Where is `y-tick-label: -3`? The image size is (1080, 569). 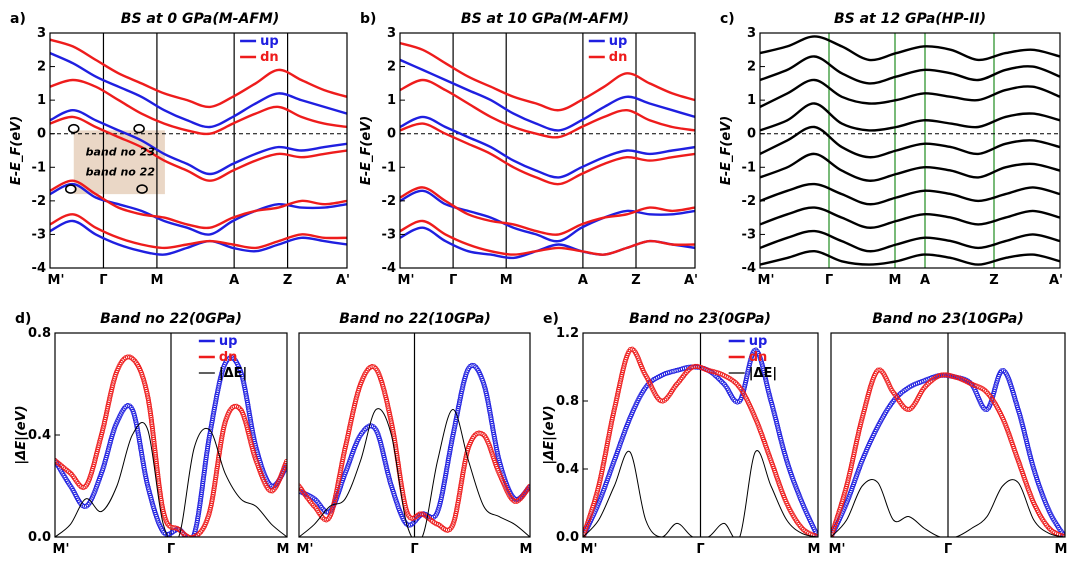
y-tick-label: -3 is located at coordinates (39, 234).